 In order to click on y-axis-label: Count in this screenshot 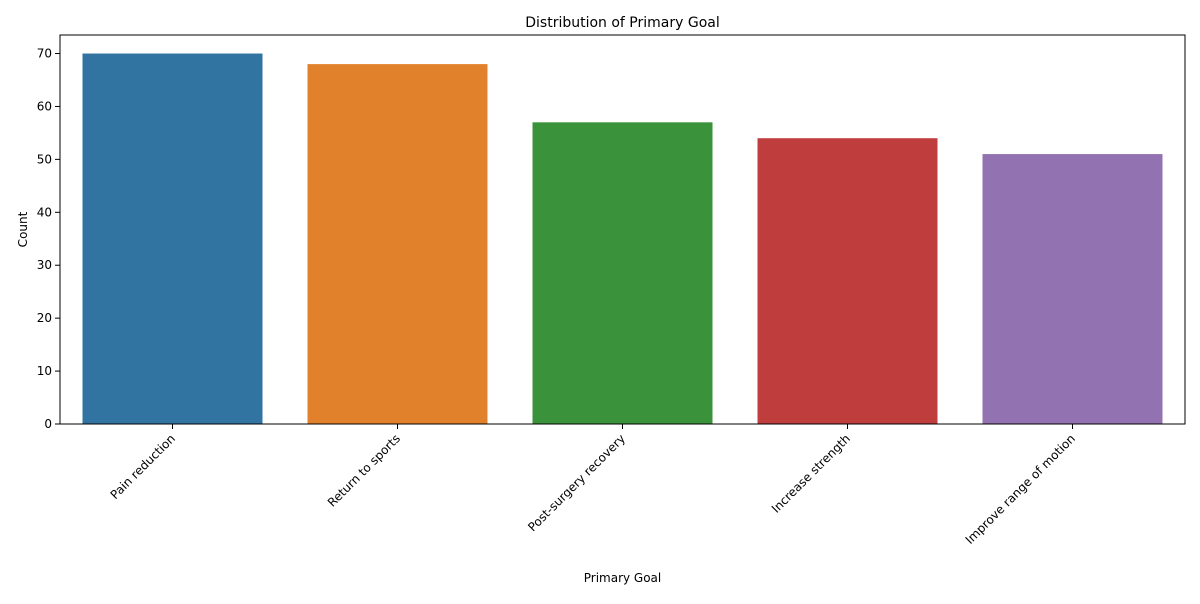, I will do `click(23, 229)`.